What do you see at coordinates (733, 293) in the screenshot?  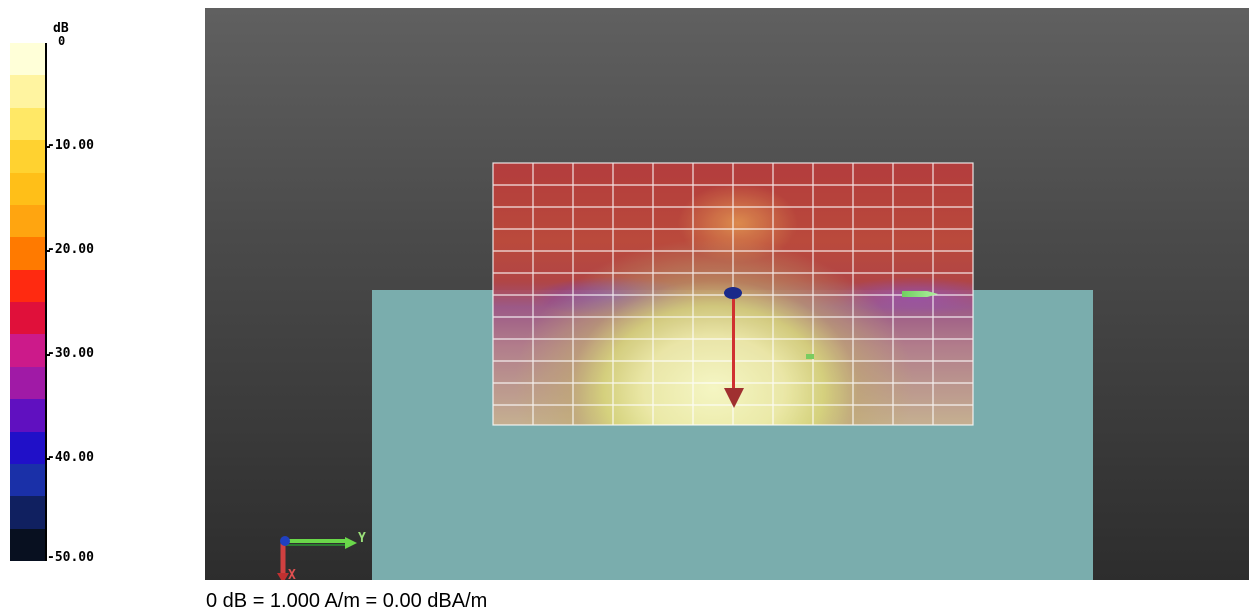 I see `probe-position-marker` at bounding box center [733, 293].